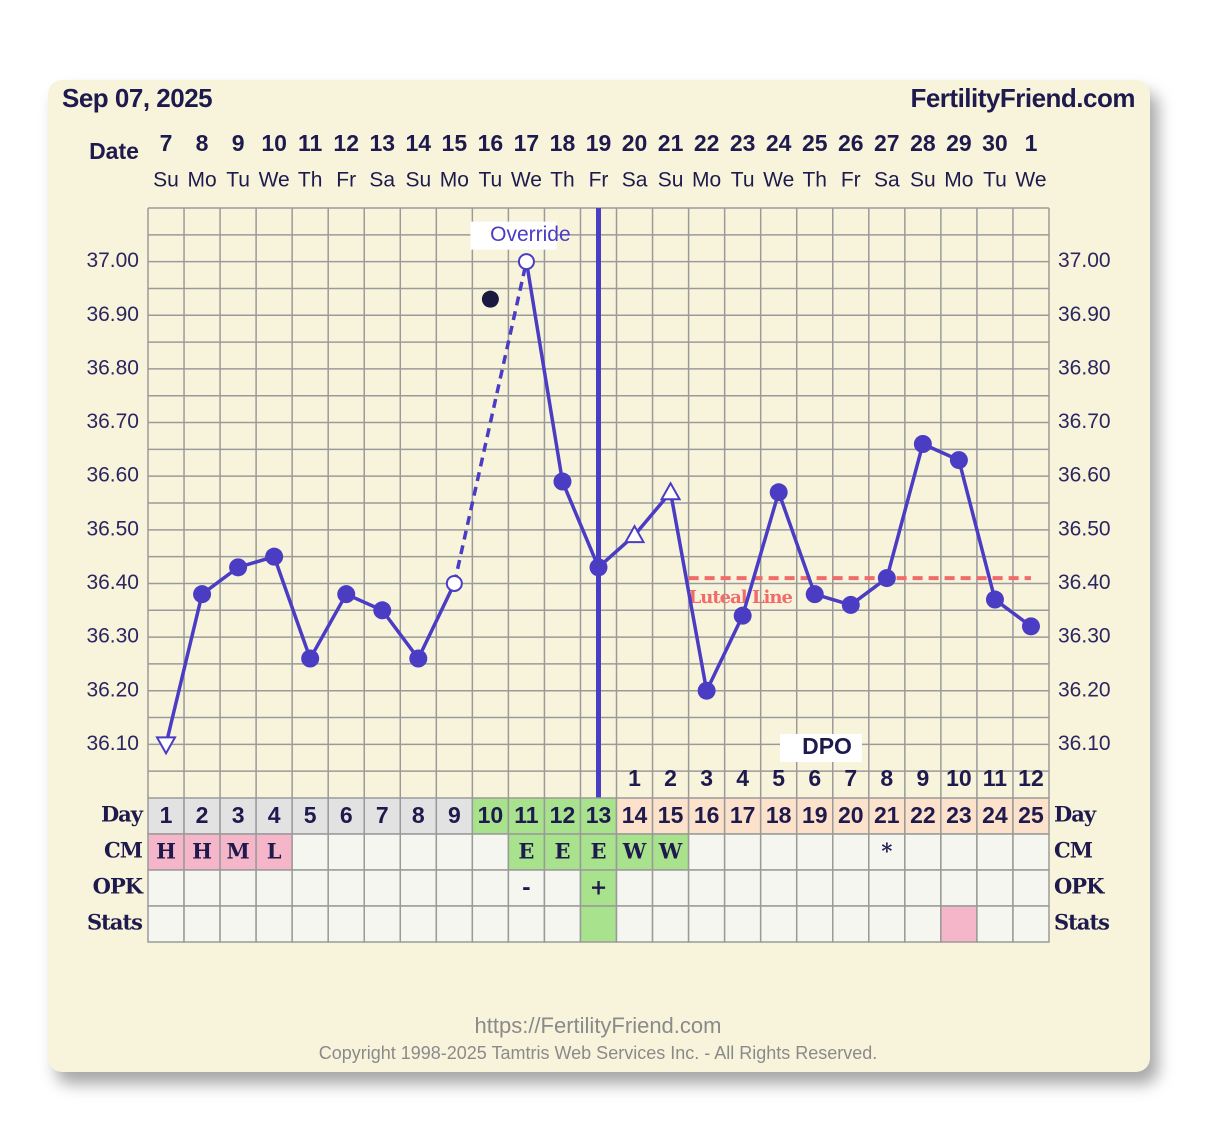 The width and height of the screenshot is (1220, 1139). I want to click on date: 25, so click(815, 143).